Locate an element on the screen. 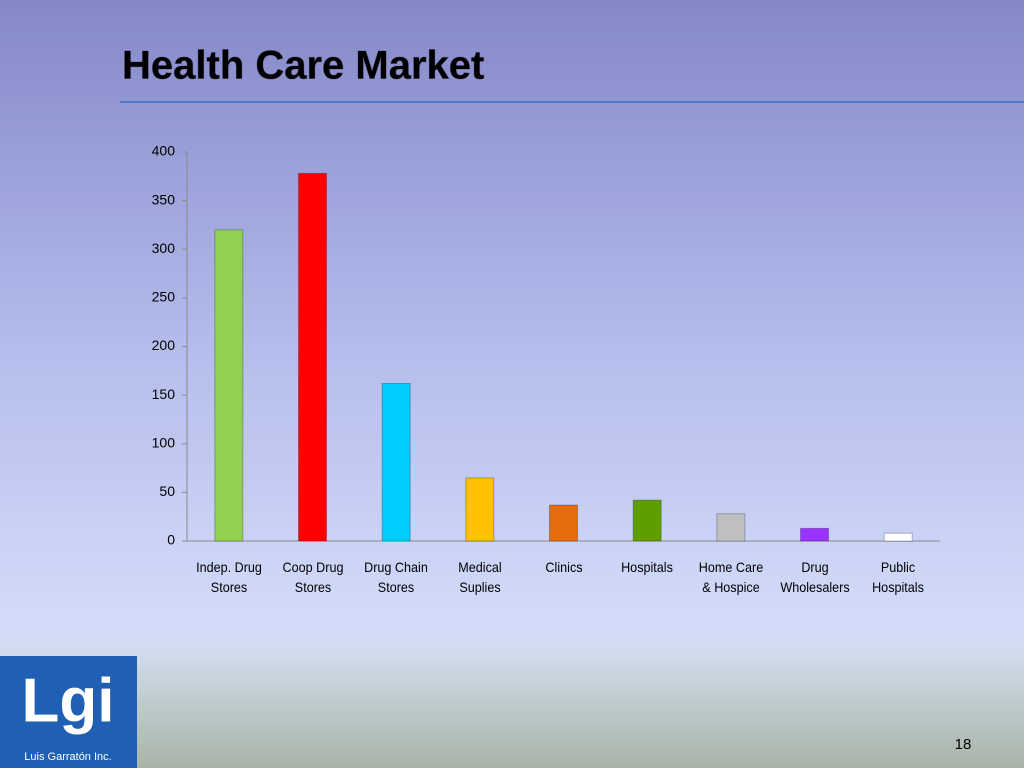 This screenshot has width=1024, height=768. x-tick-label: Coop Drug Stores is located at coordinates (312, 577).